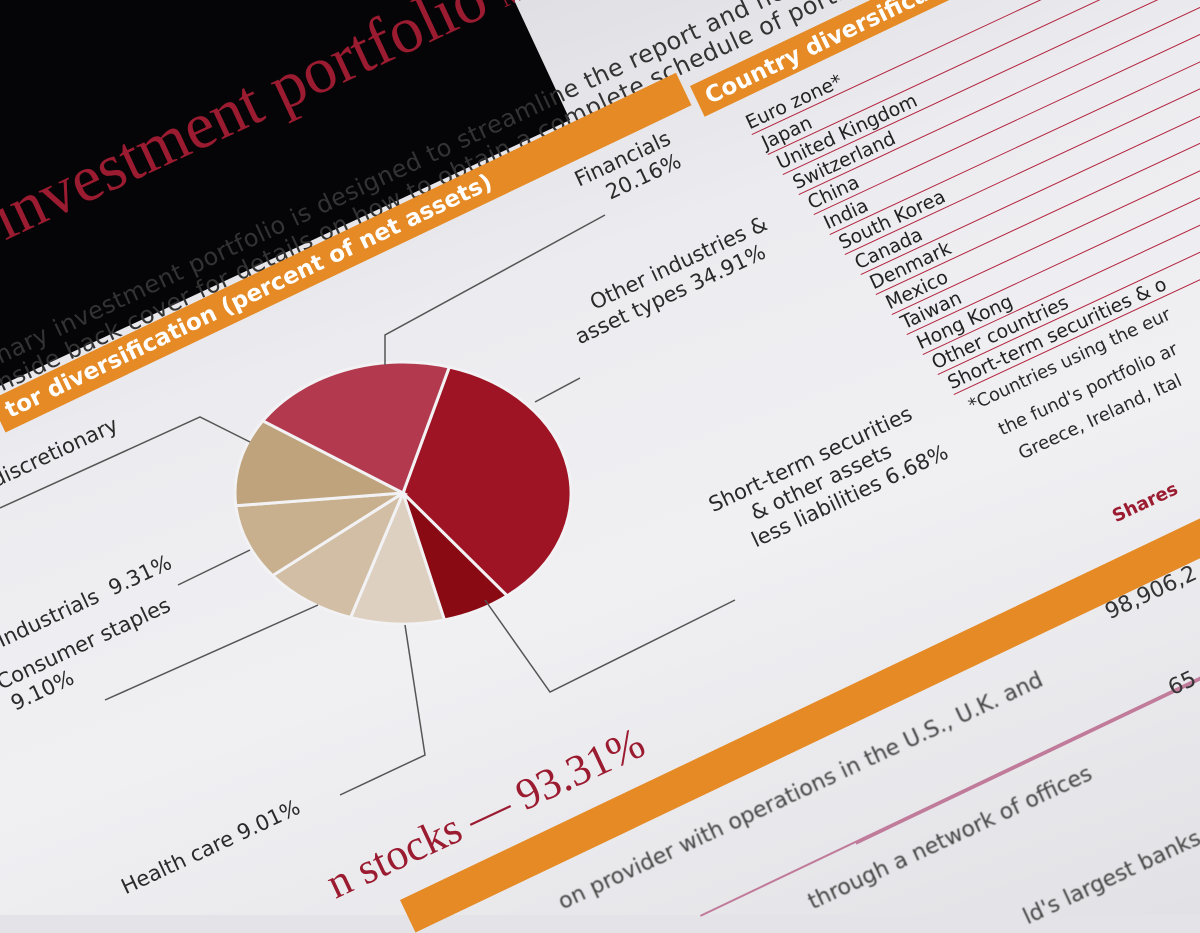 The image size is (1200, 933). Describe the element at coordinates (211, 652) in the screenshot. I see `leader-consumer-staples` at that location.